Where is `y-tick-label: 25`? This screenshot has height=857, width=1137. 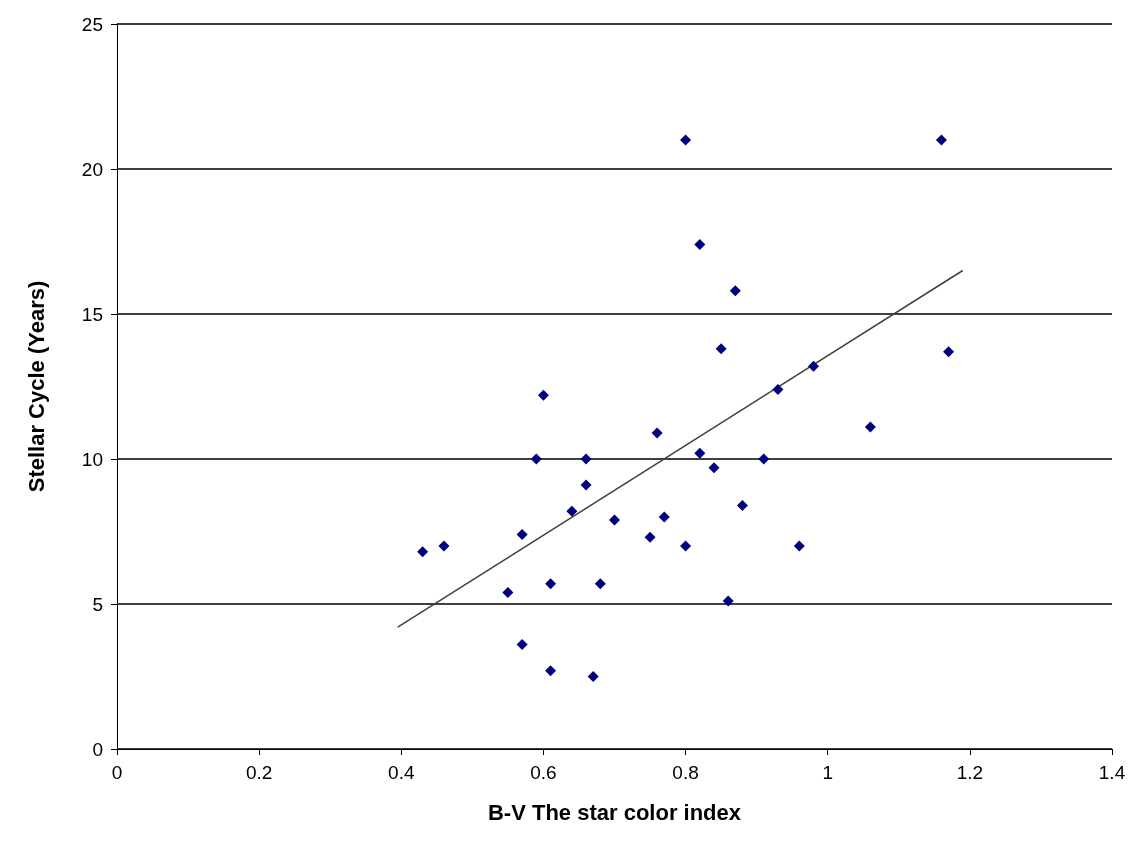 y-tick-label: 25 is located at coordinates (92, 24).